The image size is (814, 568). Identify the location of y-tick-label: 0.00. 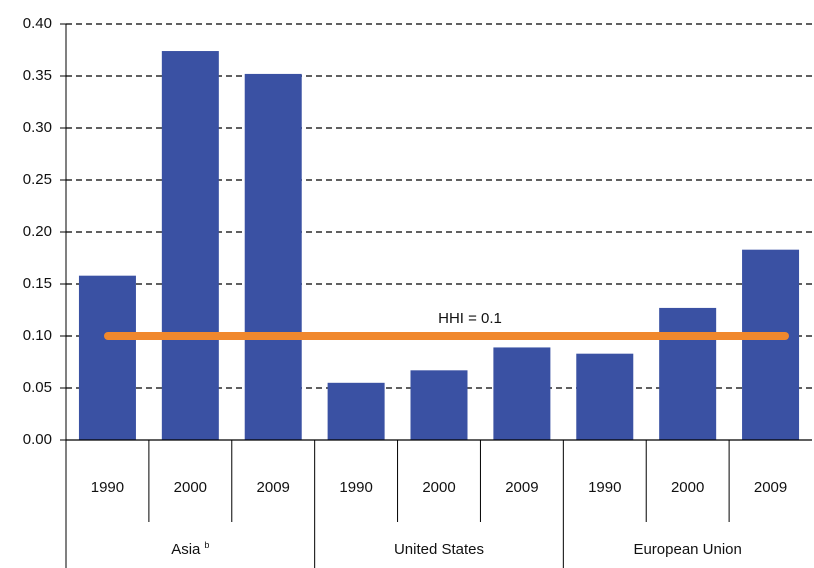
(37, 439).